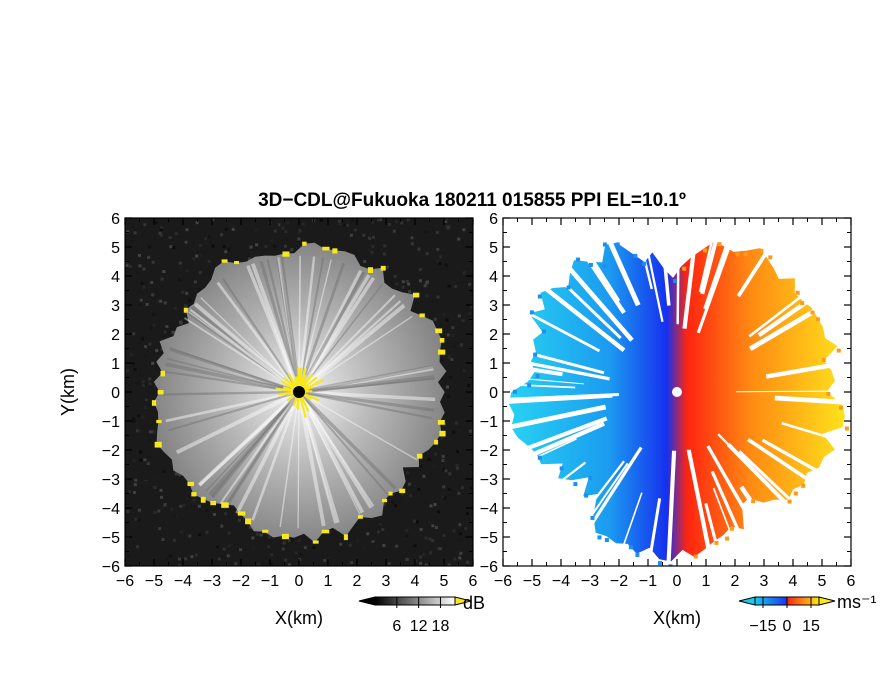 The height and width of the screenshot is (680, 880). What do you see at coordinates (474, 603) in the screenshot?
I see `colorbar-unit: dB` at bounding box center [474, 603].